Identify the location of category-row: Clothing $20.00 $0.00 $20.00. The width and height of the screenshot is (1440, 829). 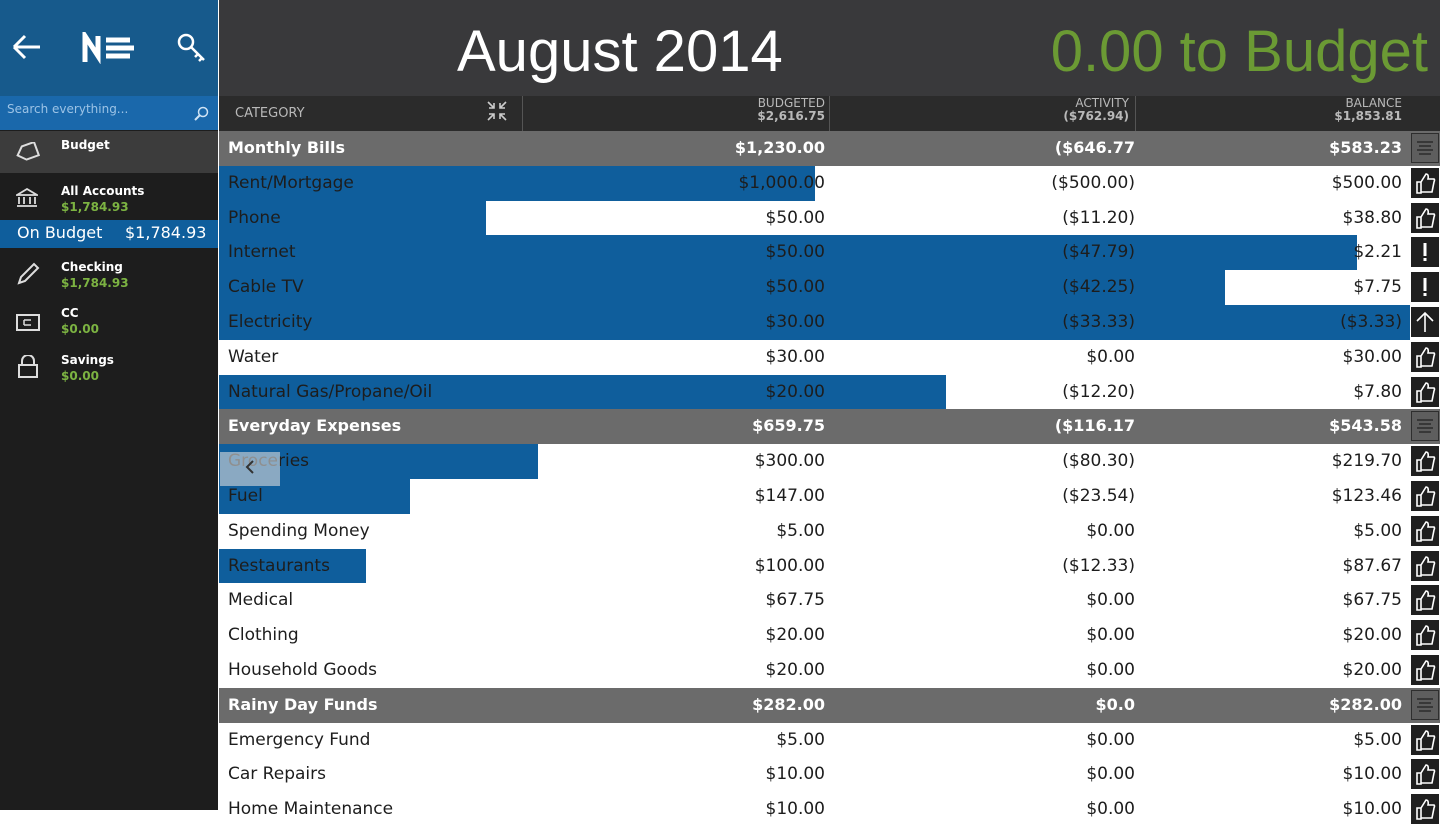
(829, 635).